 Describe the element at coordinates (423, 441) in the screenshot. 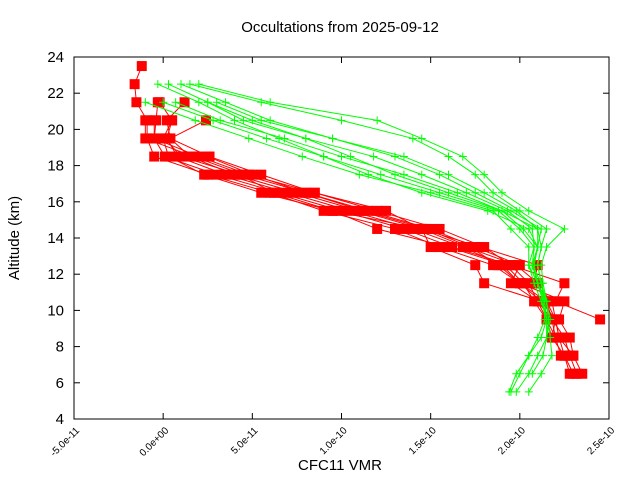

I see `x-tick-label: 1.5e-10` at that location.